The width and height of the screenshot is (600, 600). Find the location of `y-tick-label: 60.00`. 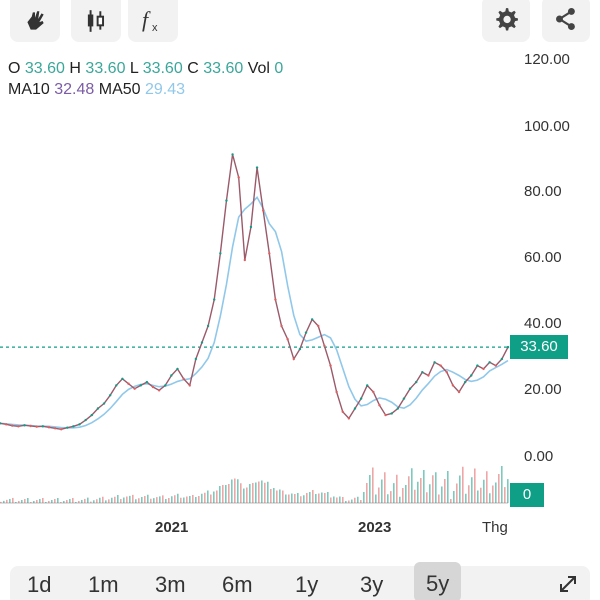

y-tick-label: 60.00 is located at coordinates (543, 257).